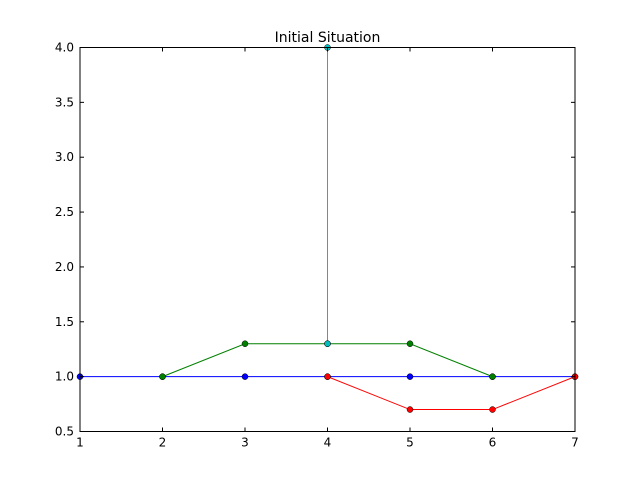 Image resolution: width=640 pixels, height=484 pixels. I want to click on x-tick-label: 6, so click(493, 443).